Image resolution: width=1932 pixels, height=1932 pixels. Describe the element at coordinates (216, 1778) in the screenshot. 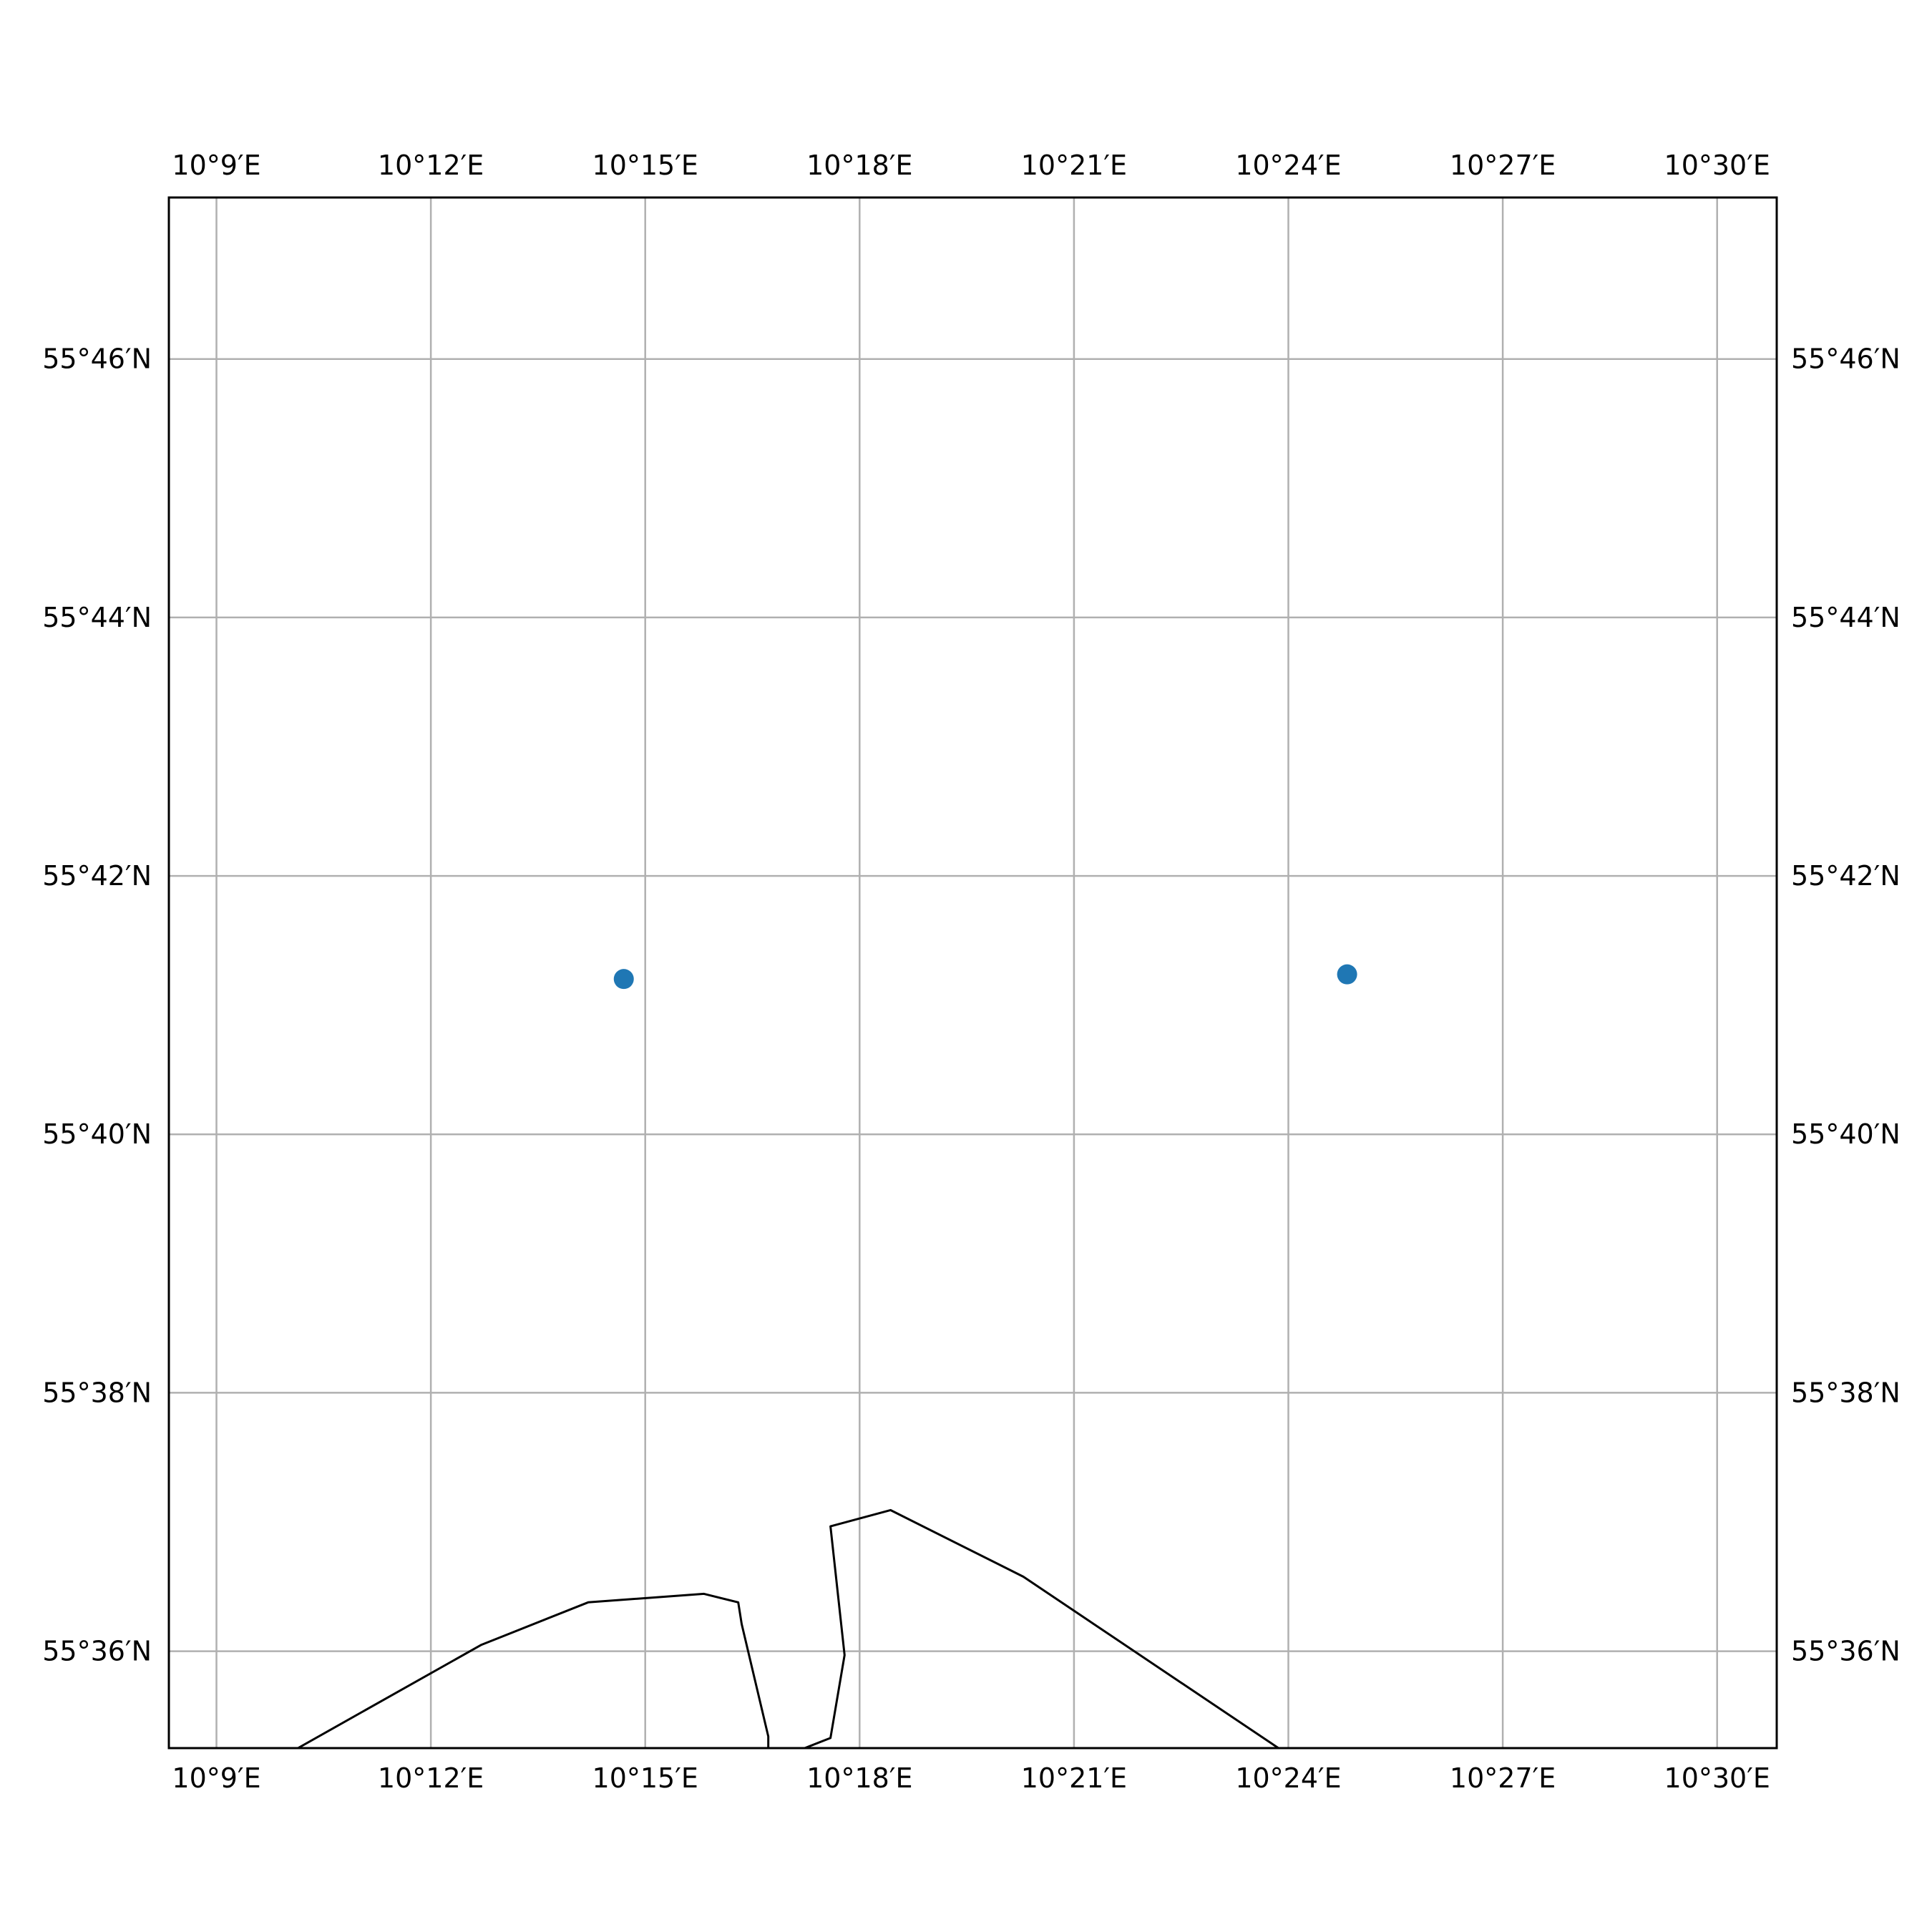

I see `longitude-label-bottom: 10°9′E` at that location.